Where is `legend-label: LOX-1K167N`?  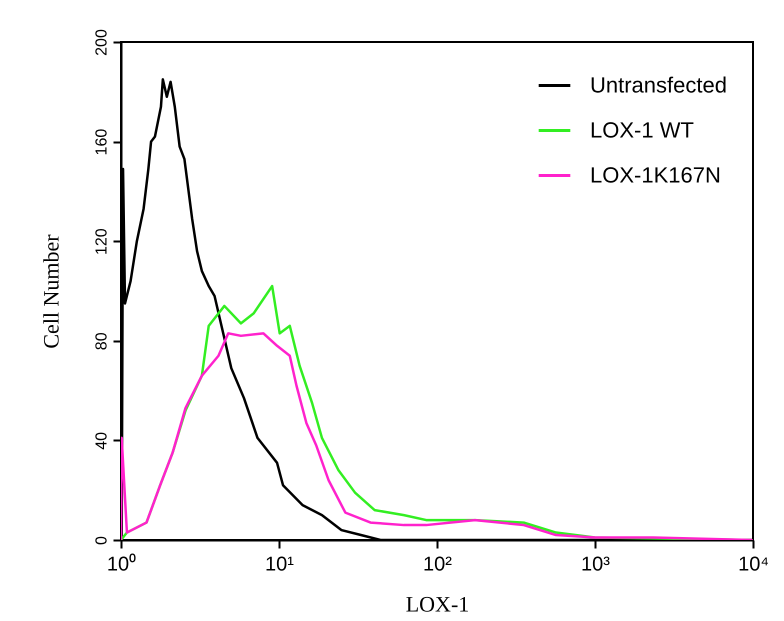
legend-label: LOX-1K167N is located at coordinates (655, 175).